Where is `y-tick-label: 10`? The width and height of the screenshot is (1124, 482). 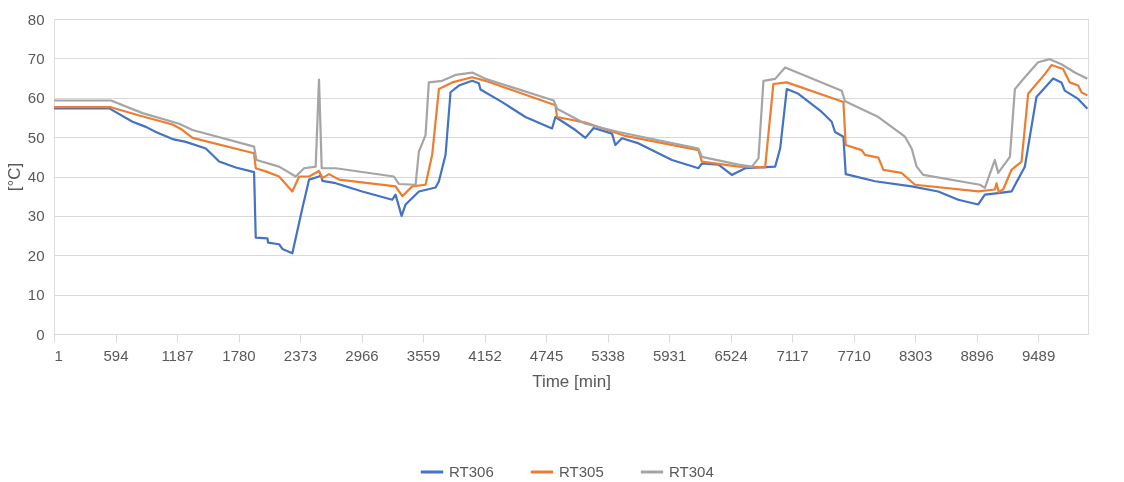
y-tick-label: 10 is located at coordinates (36, 295).